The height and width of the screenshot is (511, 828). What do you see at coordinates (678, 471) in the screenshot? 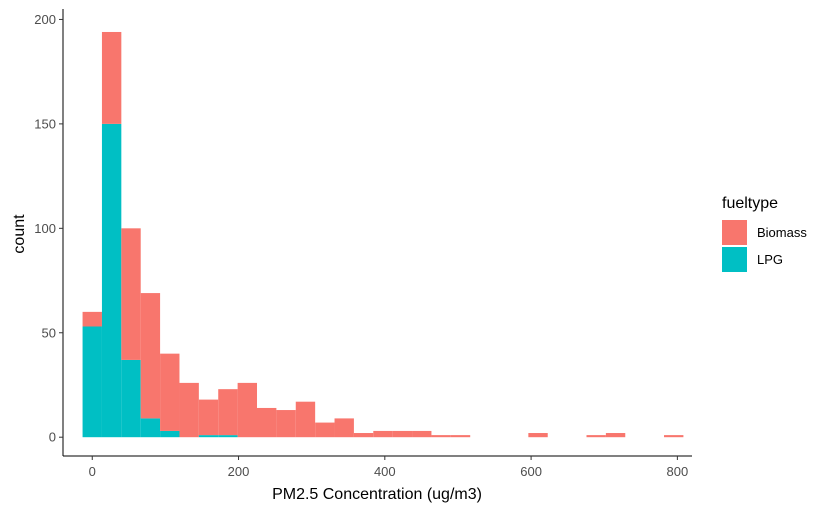
I see `x-tick-label: 800` at bounding box center [678, 471].